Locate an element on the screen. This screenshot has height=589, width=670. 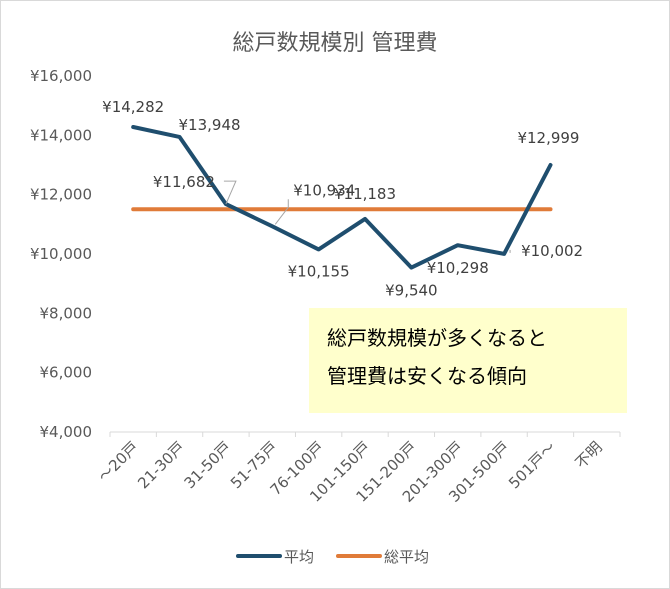
y-tick-label: ¥6,000 is located at coordinates (66, 373).